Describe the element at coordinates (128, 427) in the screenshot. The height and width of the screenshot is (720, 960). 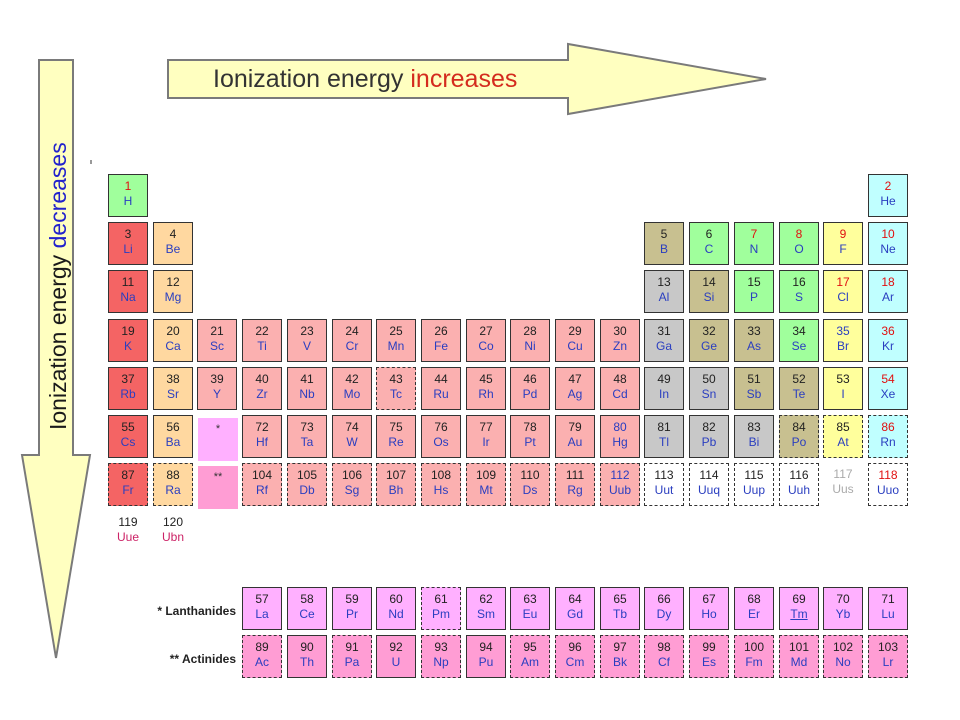
I see `atomic-number: 55` at that location.